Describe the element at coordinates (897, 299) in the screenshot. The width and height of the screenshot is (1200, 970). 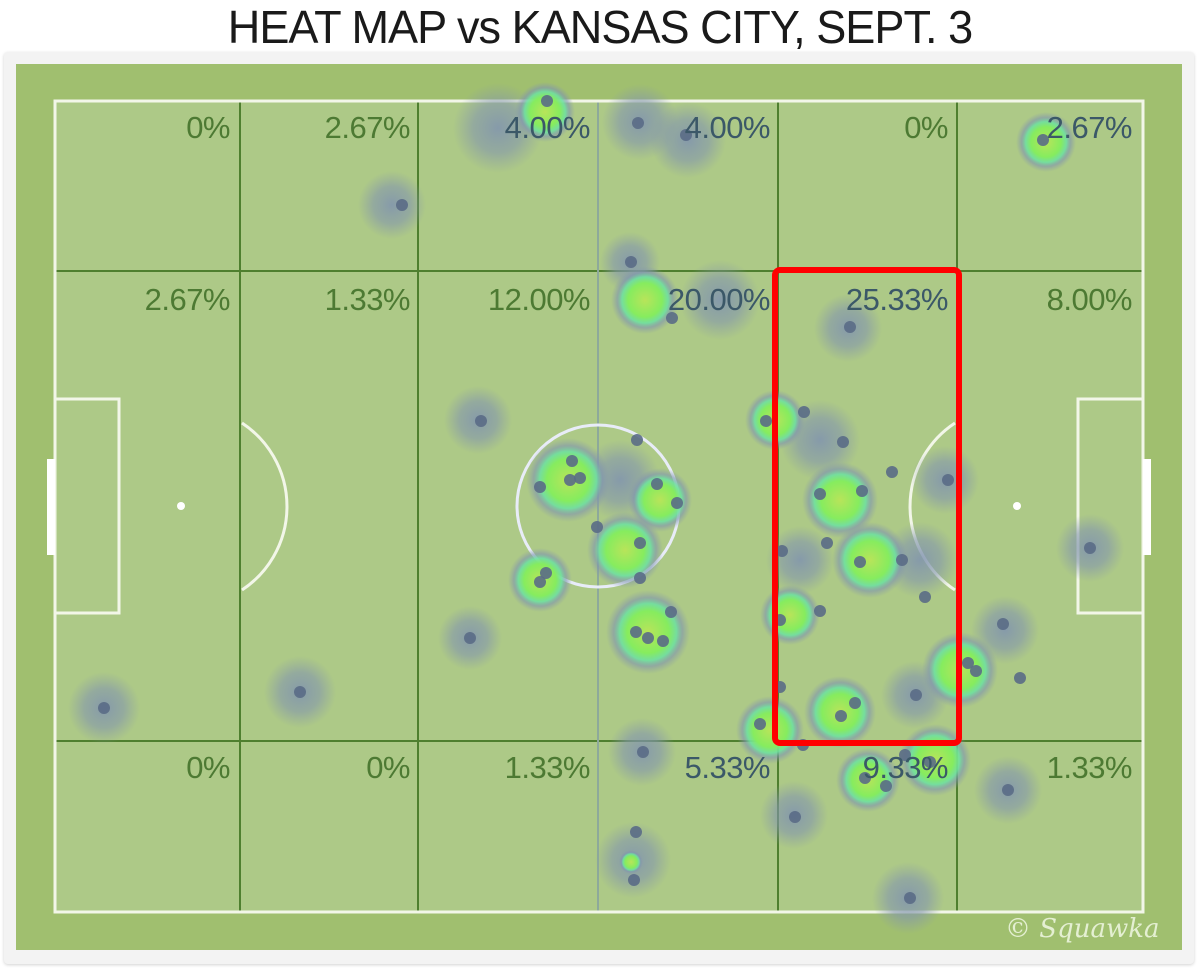
I see `zone-percentage: 25.33%` at that location.